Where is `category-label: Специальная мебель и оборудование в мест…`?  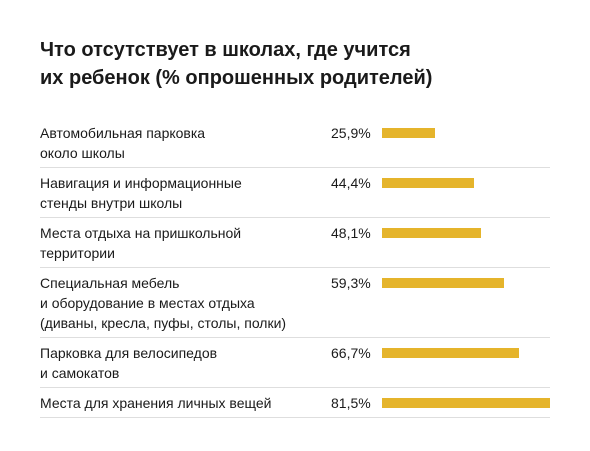
category-label: Специальная мебель и оборудование в мест… is located at coordinates (163, 303).